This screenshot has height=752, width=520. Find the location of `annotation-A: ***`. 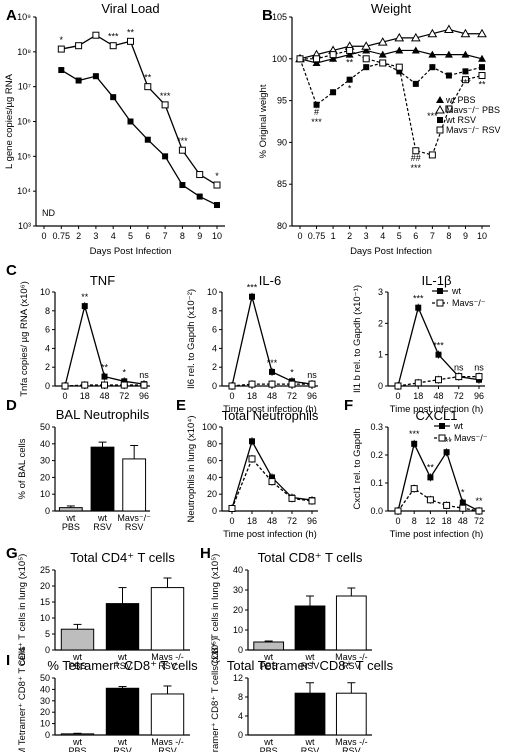

annotation-A: *** is located at coordinates (182, 141).